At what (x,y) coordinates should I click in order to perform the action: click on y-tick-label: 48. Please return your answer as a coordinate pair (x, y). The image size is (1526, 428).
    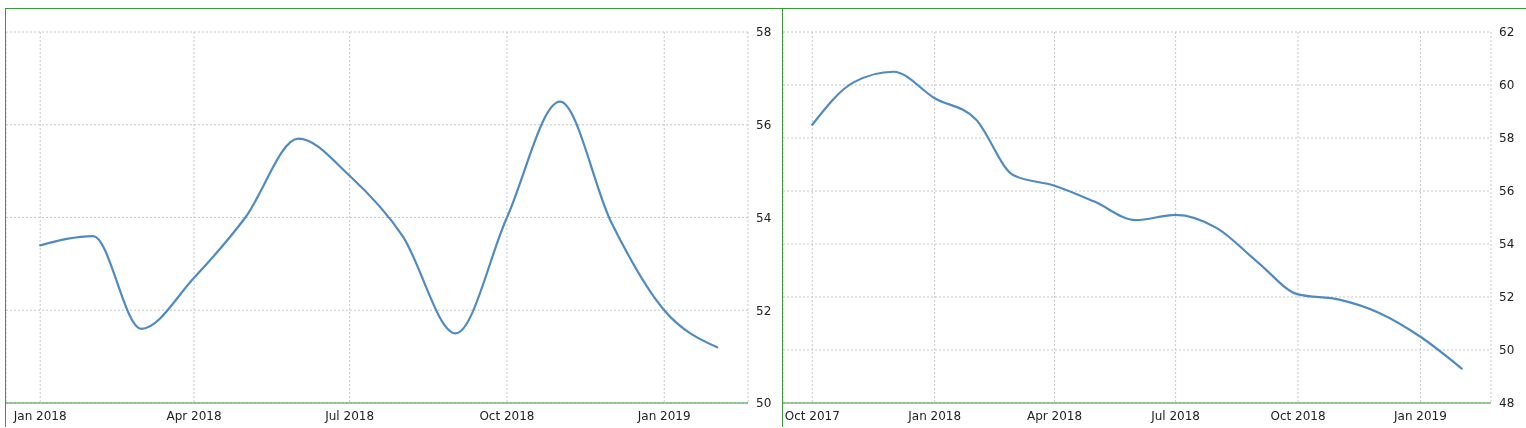
    Looking at the image, I should click on (1507, 403).